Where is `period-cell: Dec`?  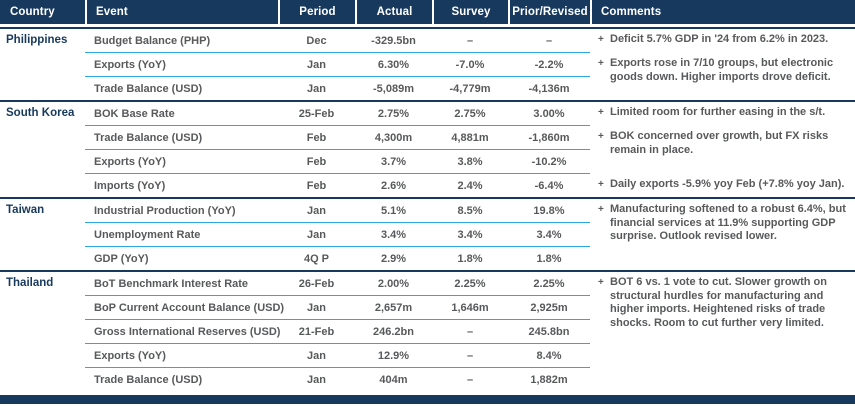
period-cell: Dec is located at coordinates (316, 40).